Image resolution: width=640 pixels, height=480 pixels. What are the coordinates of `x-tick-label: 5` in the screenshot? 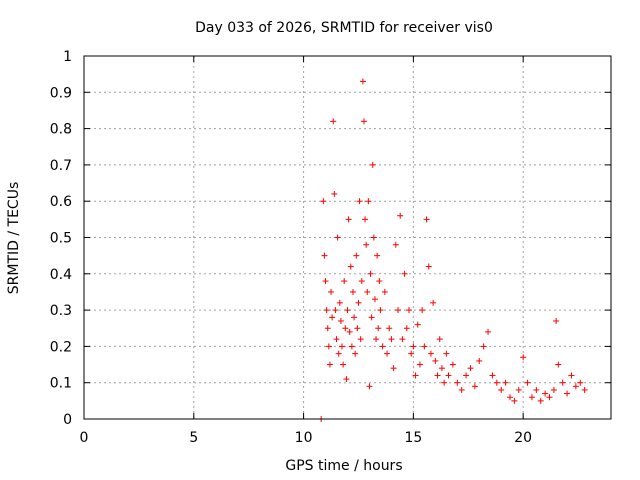 It's located at (193, 438).